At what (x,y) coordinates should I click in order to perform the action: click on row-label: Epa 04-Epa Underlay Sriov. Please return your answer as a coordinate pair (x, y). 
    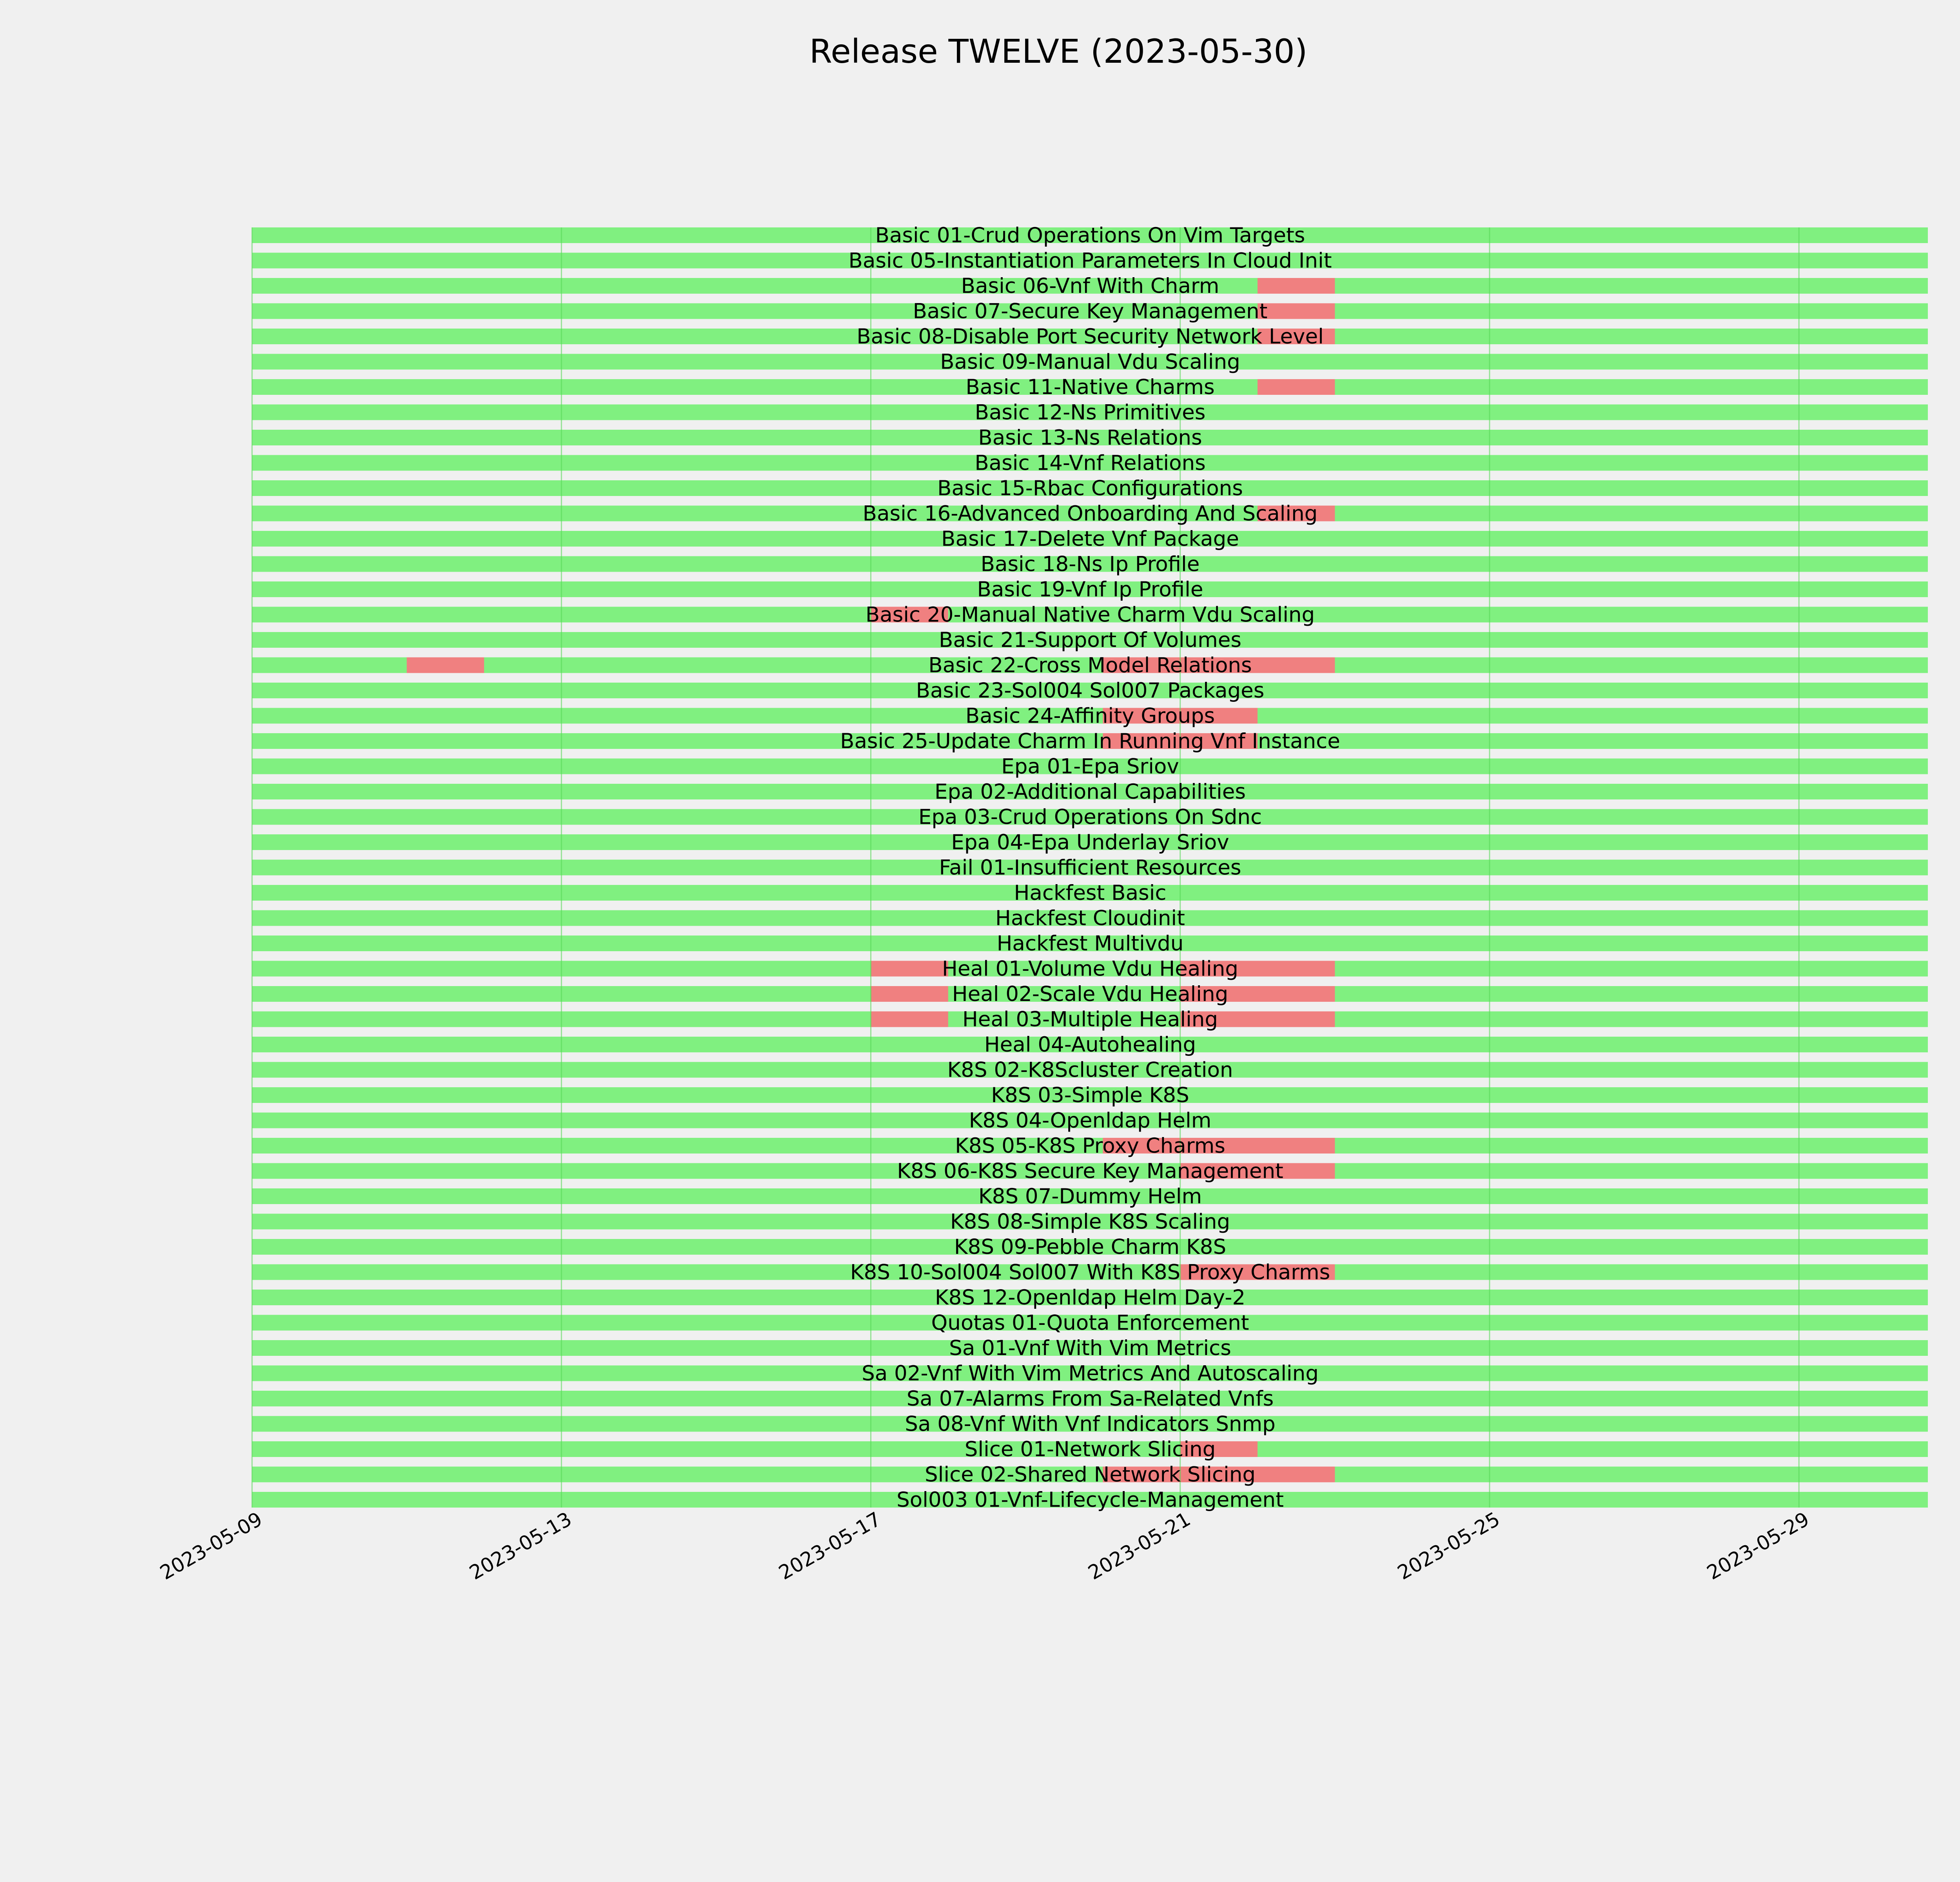
    Looking at the image, I should click on (1090, 842).